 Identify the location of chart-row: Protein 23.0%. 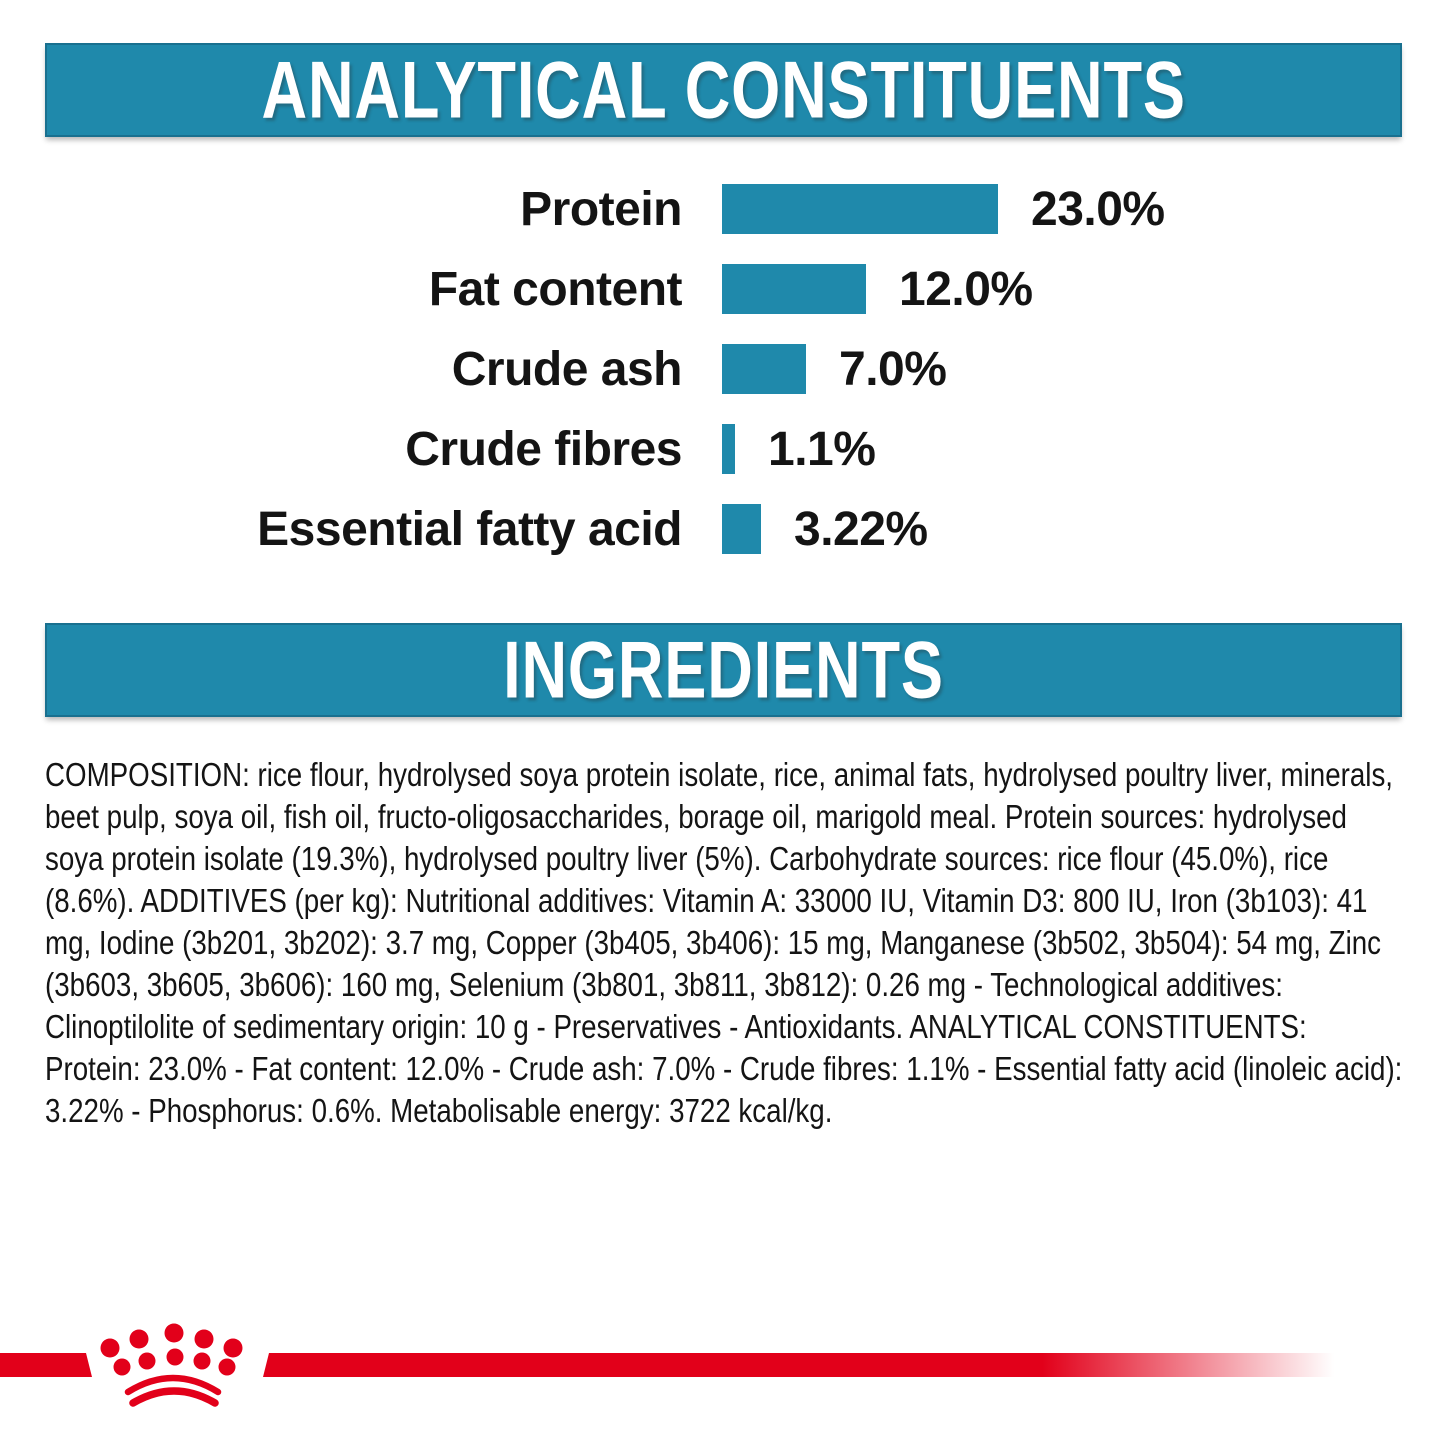
(722, 209).